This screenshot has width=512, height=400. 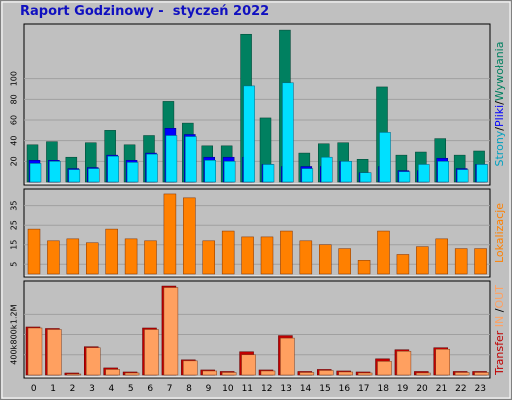 What do you see at coordinates (499, 148) in the screenshot?
I see `legend-visits-part: Strony` at bounding box center [499, 148].